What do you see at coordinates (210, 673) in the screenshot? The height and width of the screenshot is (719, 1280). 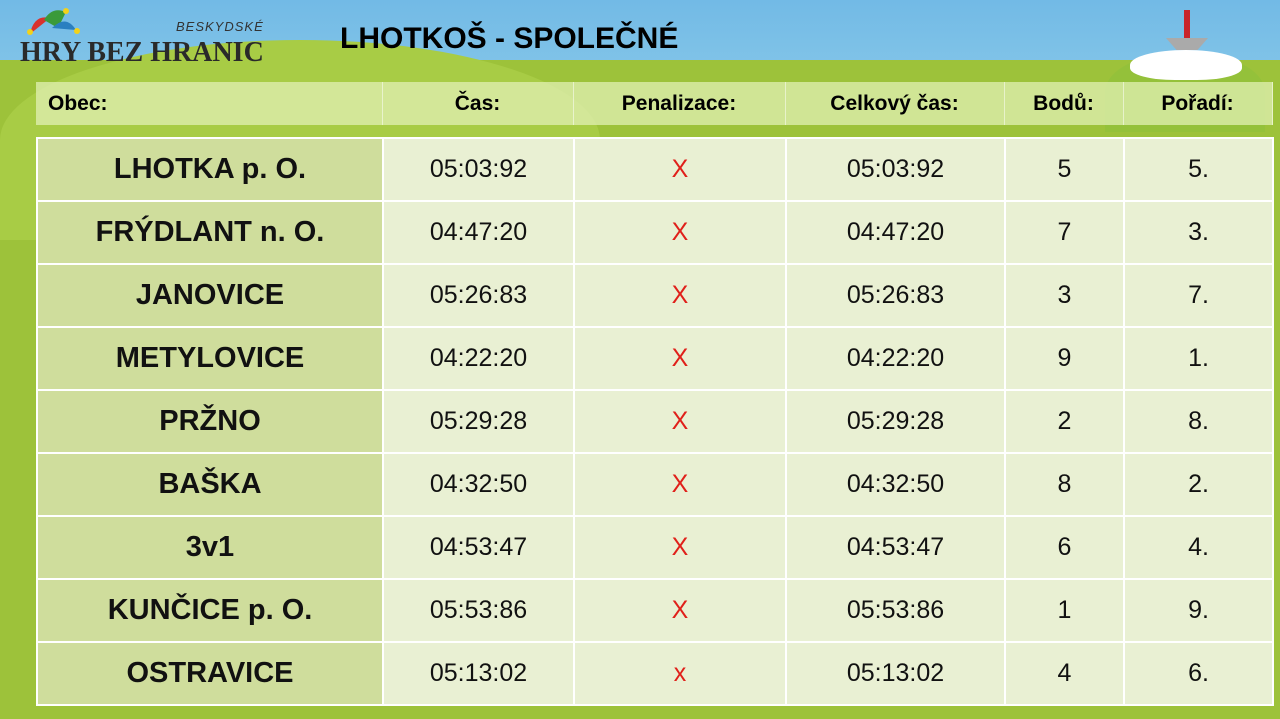 I see `cell-obec: OSTRAVICE` at bounding box center [210, 673].